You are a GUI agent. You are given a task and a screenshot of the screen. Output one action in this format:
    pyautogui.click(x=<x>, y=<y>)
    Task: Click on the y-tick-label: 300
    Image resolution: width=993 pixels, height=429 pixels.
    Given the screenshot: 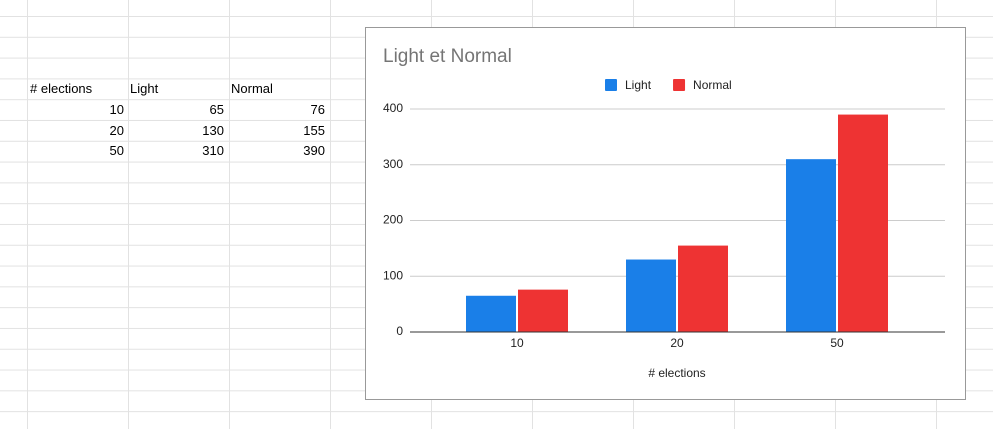 What is the action you would take?
    pyautogui.click(x=393, y=164)
    